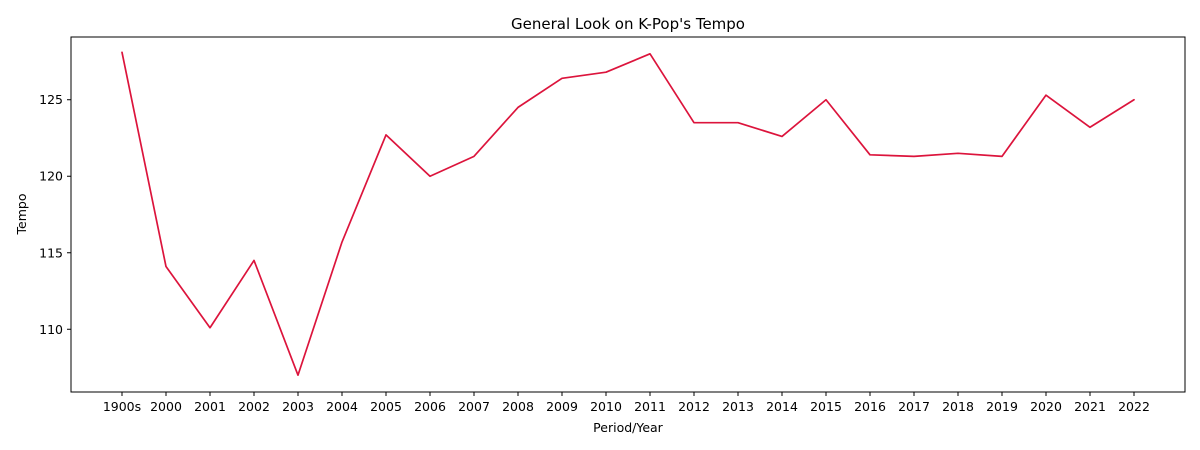  What do you see at coordinates (51, 329) in the screenshot?
I see `y-tick-label: 110` at bounding box center [51, 329].